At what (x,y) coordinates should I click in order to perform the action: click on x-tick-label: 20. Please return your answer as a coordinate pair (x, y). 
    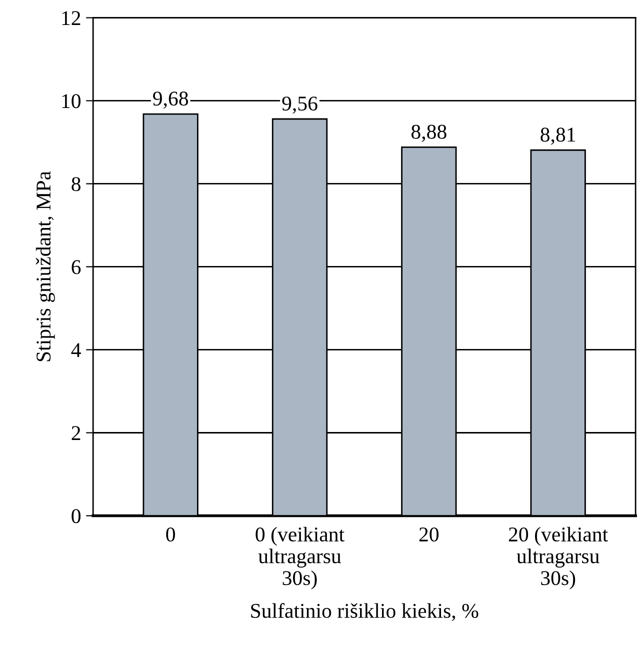
    Looking at the image, I should click on (429, 534).